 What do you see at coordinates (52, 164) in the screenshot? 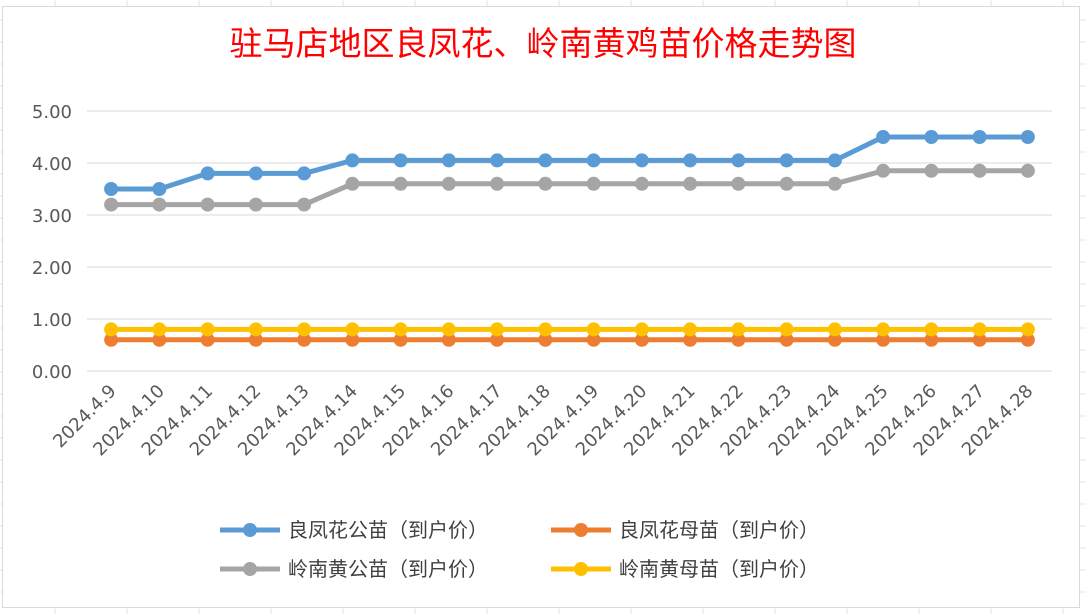
I see `y-tick-label: 4.00` at bounding box center [52, 164].